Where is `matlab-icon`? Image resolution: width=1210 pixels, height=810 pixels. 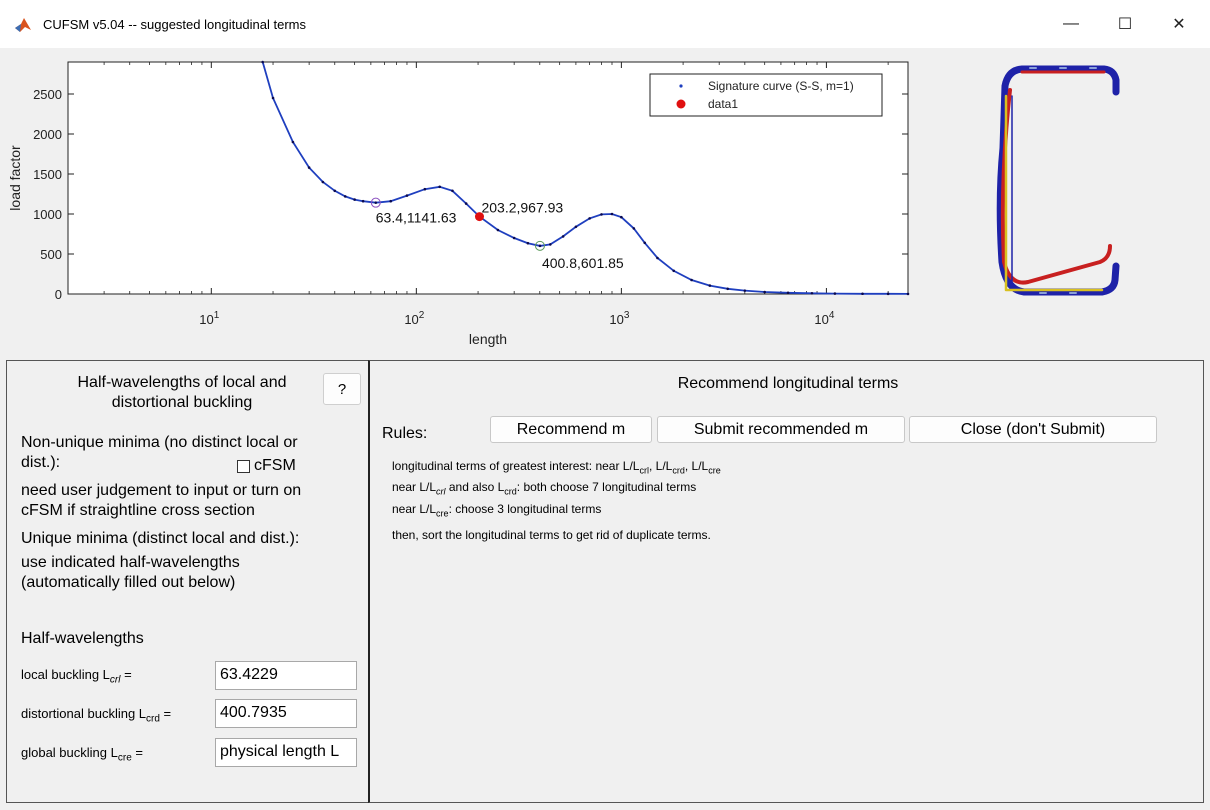
matlab-icon is located at coordinates (23, 25).